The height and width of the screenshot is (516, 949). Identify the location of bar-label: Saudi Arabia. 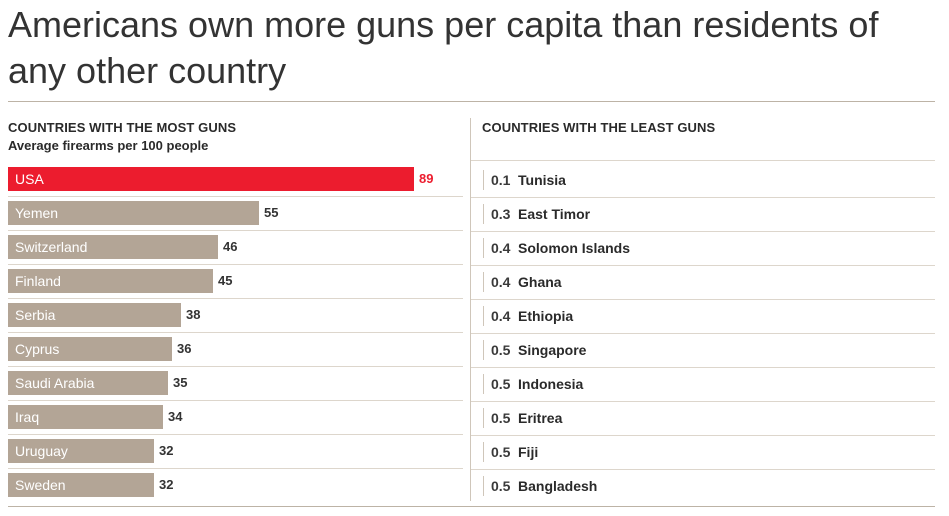
(55, 383).